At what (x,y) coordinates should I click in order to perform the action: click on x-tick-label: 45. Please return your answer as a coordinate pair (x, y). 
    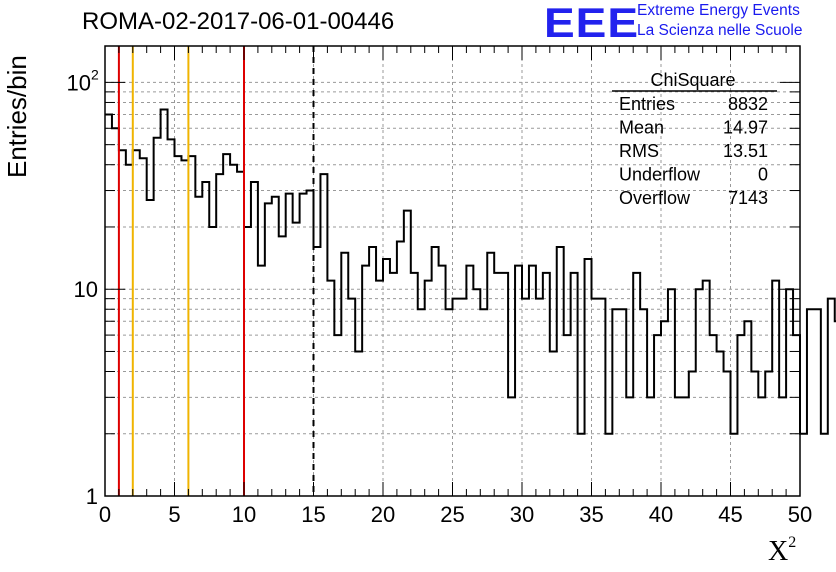
    Looking at the image, I should click on (730, 514).